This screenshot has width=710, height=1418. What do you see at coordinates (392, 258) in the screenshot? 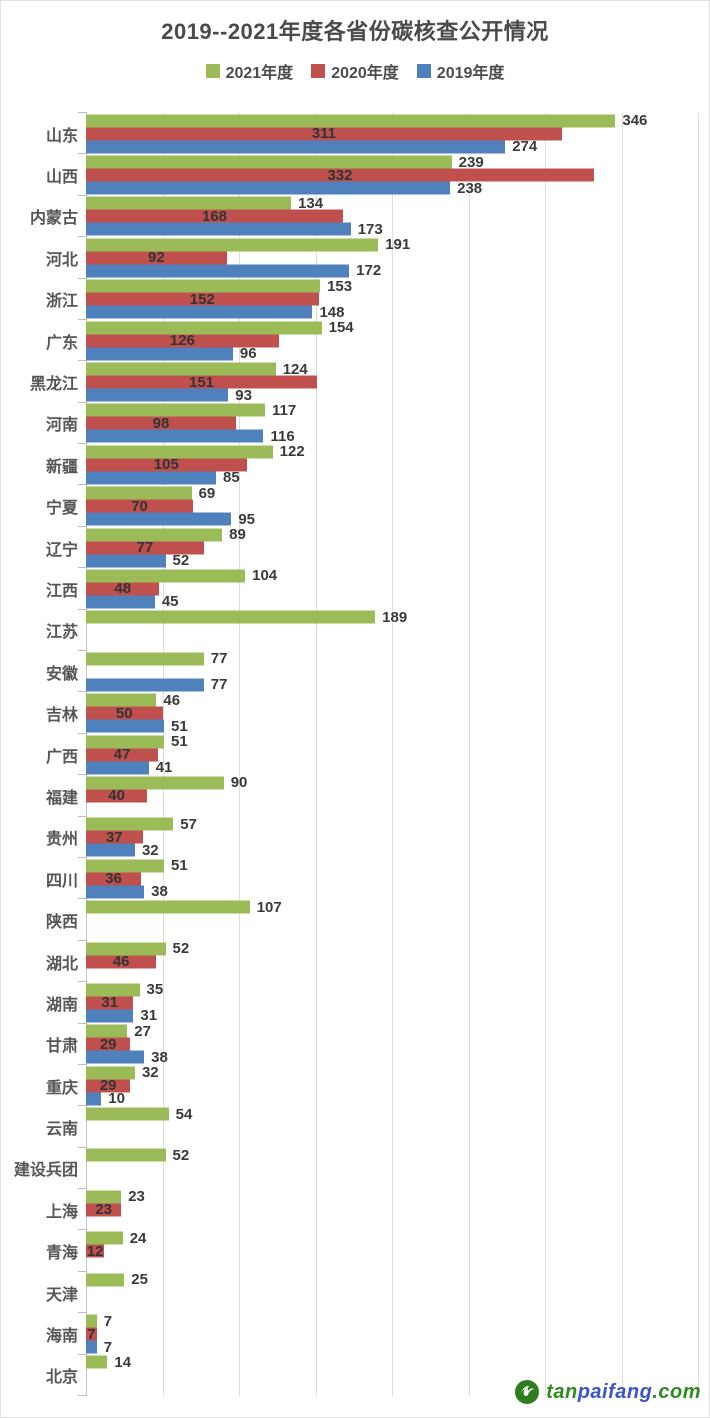
I see `bar-group: 191 92 172` at bounding box center [392, 258].